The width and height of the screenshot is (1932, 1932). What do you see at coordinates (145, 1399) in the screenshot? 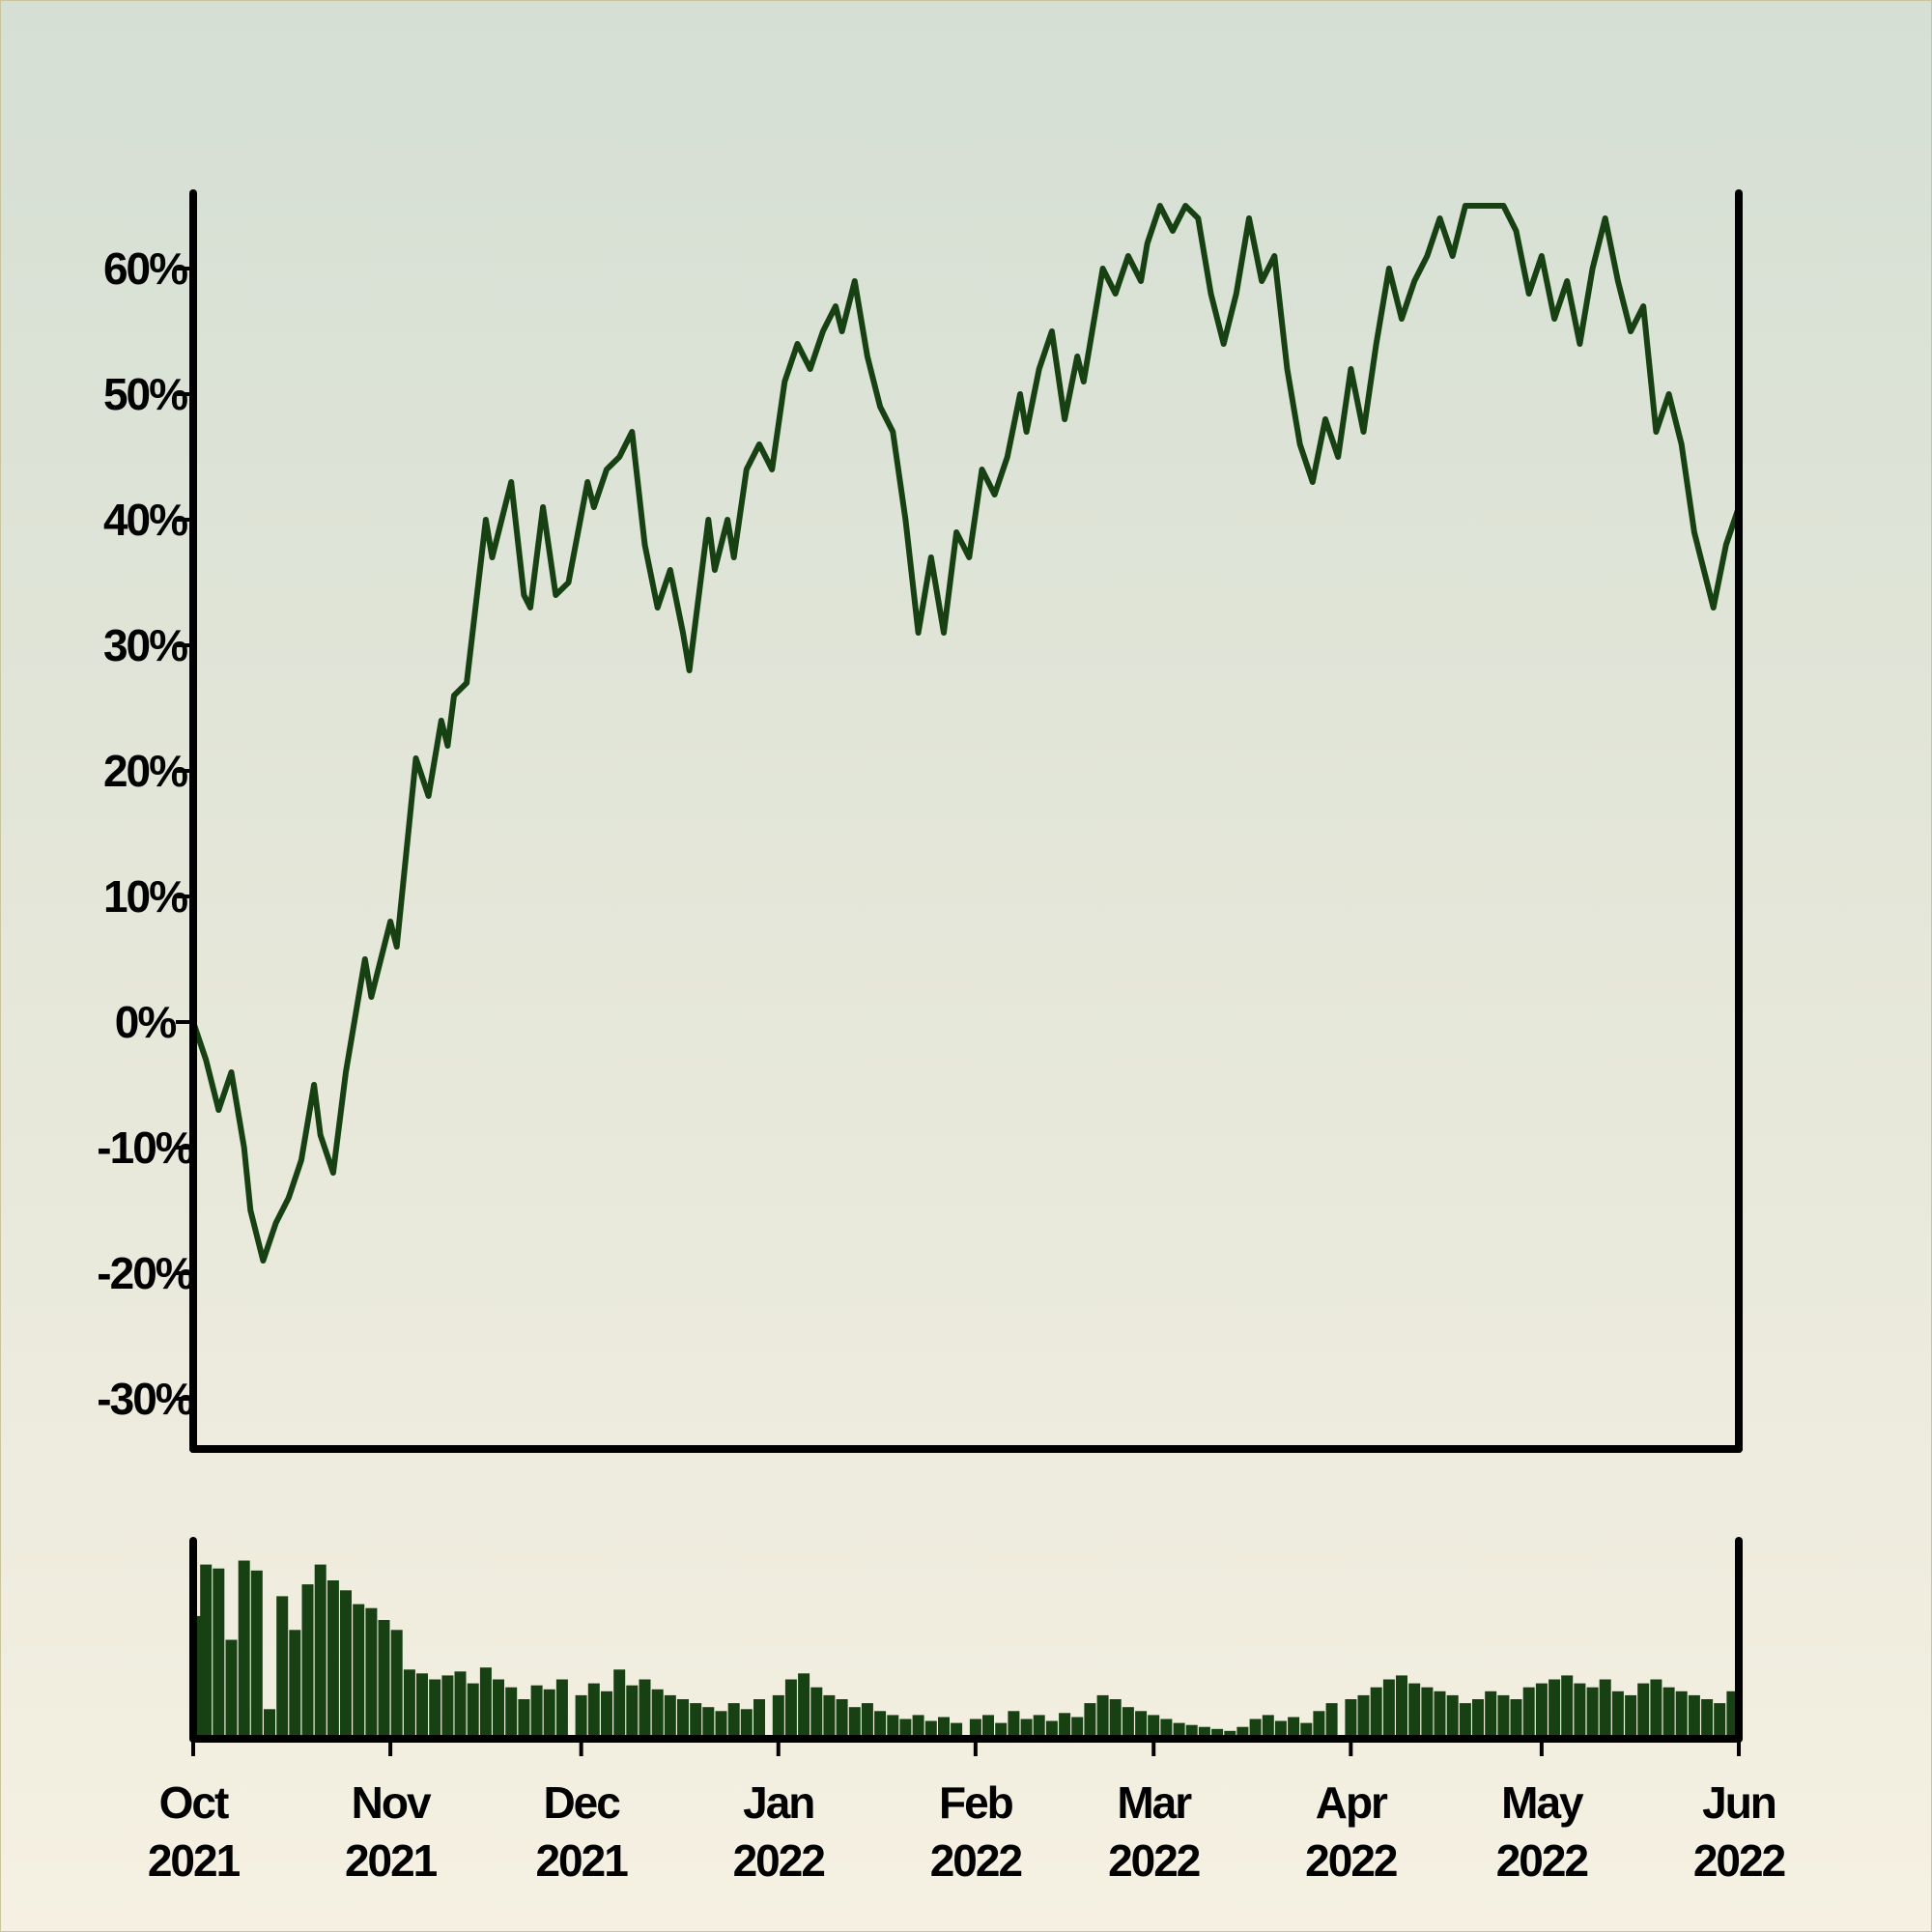
I see `y-tick-label: -30%` at bounding box center [145, 1399].